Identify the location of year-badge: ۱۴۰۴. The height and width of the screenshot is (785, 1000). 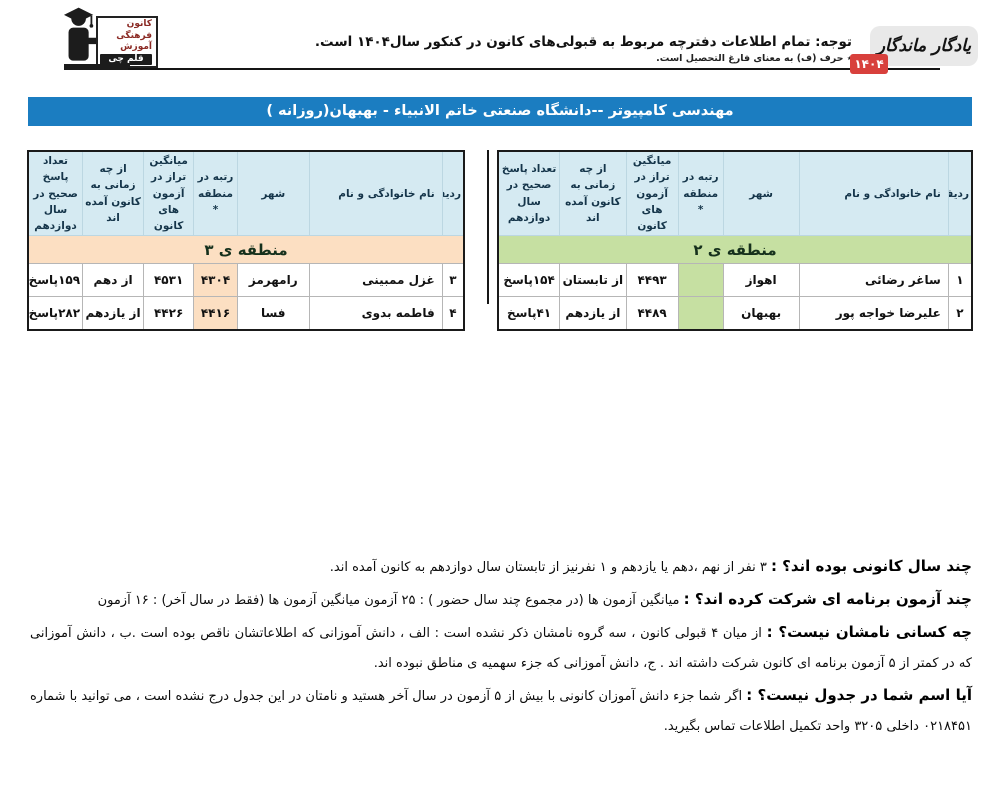
(869, 64).